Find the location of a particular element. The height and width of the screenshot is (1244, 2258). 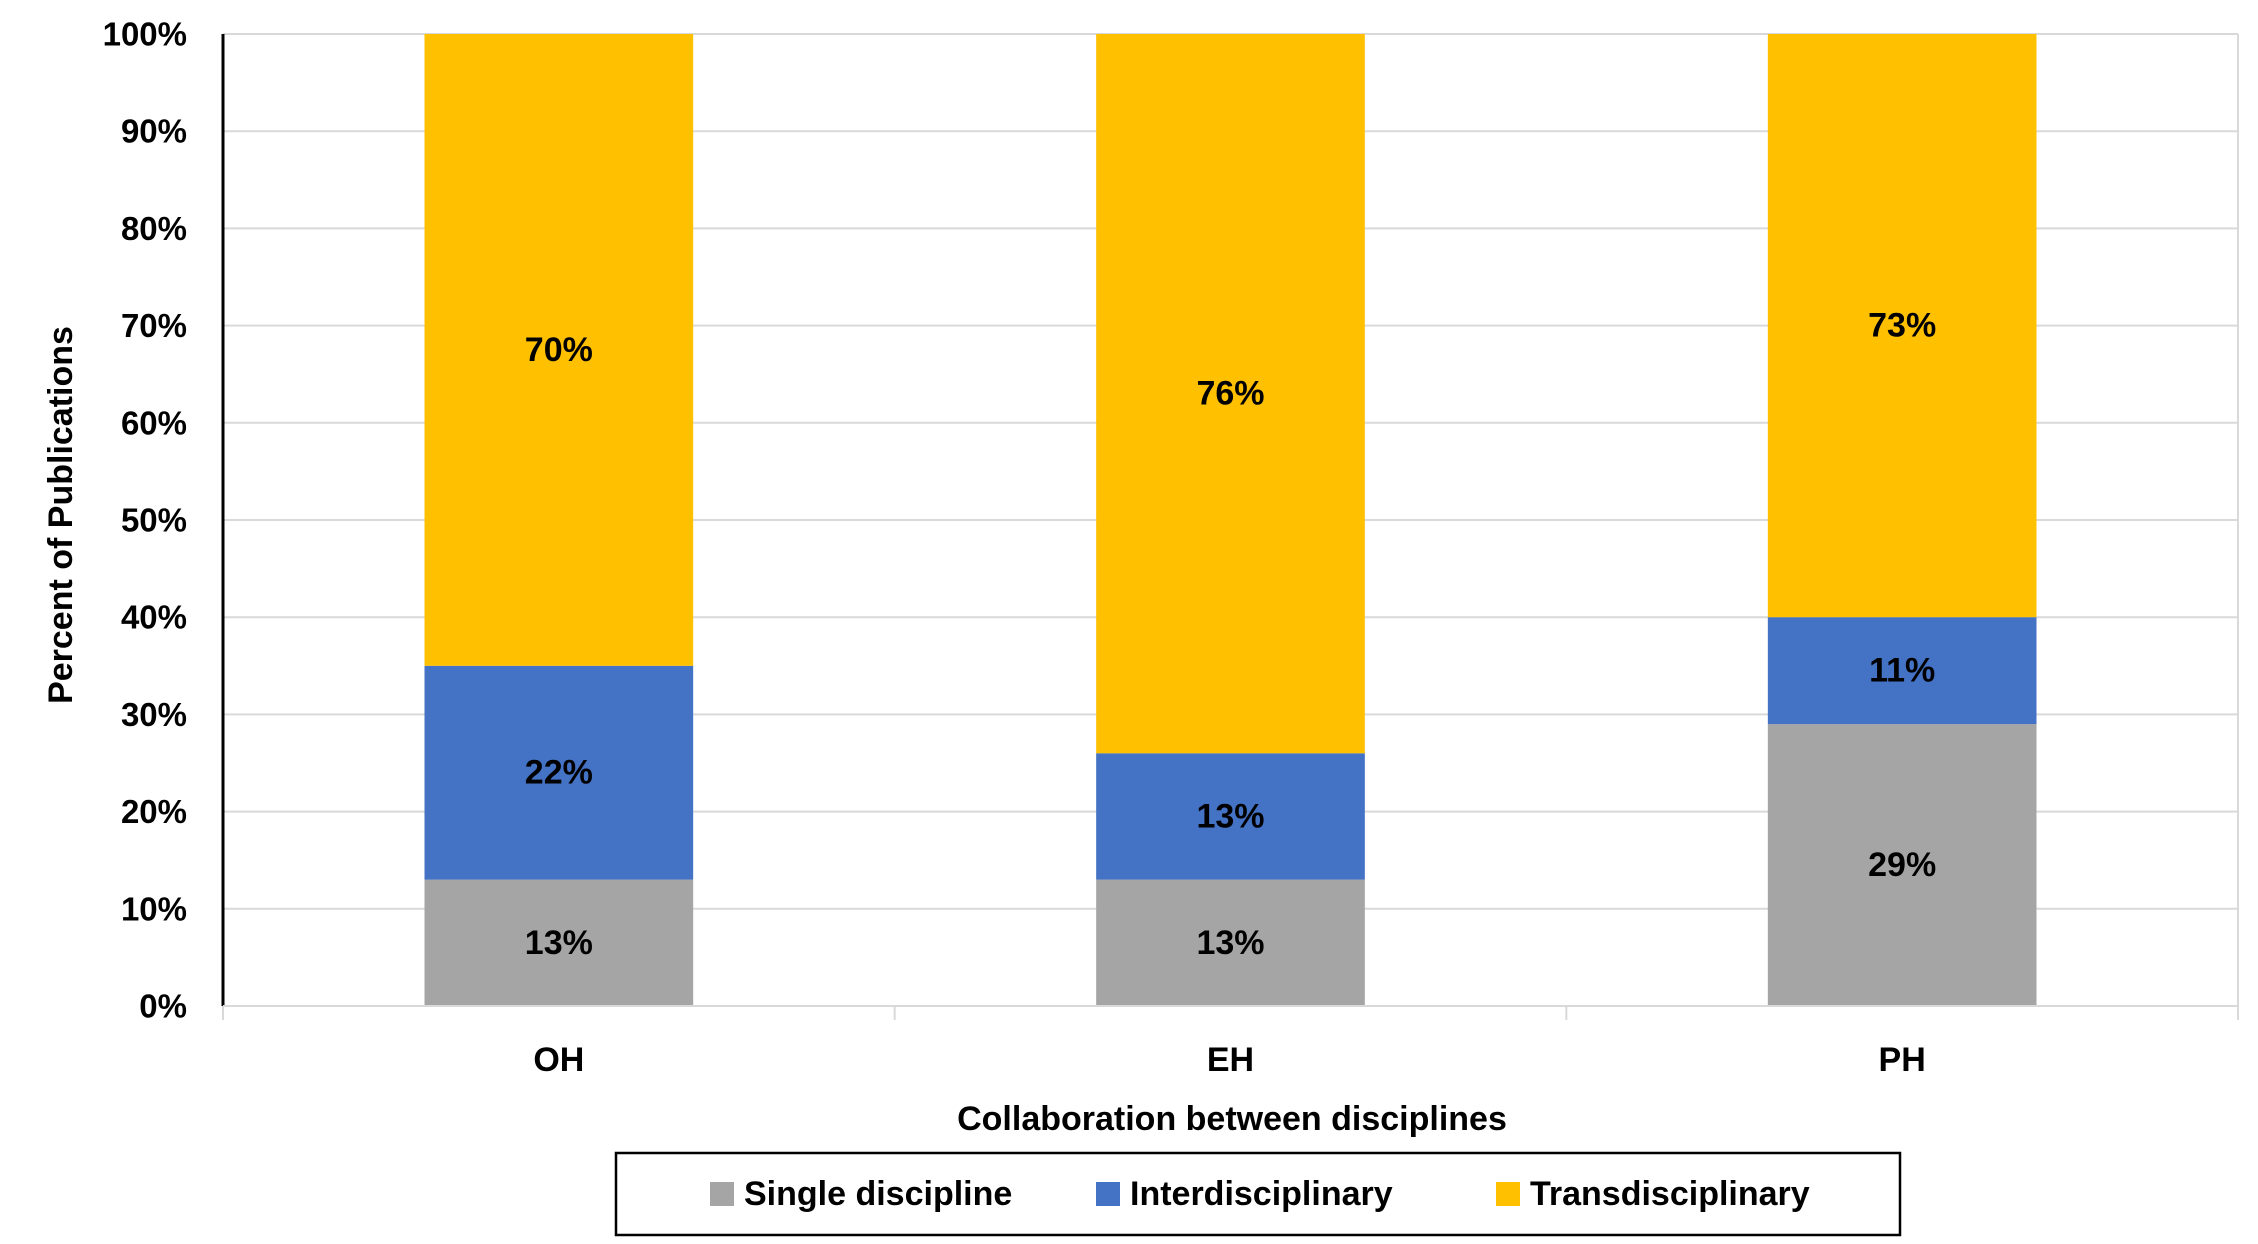

x-axis-title: Collaboration between disciplines is located at coordinates (1232, 1119).